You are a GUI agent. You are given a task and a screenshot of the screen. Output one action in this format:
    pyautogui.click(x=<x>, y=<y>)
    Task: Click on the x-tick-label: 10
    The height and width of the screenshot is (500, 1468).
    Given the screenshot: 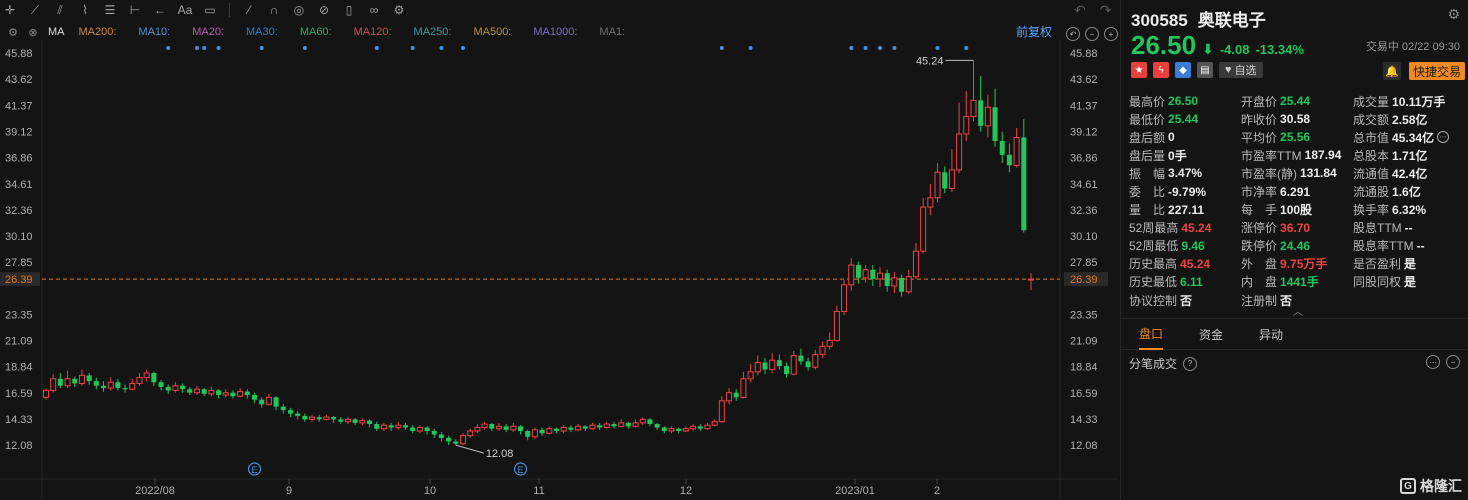 What is the action you would take?
    pyautogui.click(x=430, y=491)
    